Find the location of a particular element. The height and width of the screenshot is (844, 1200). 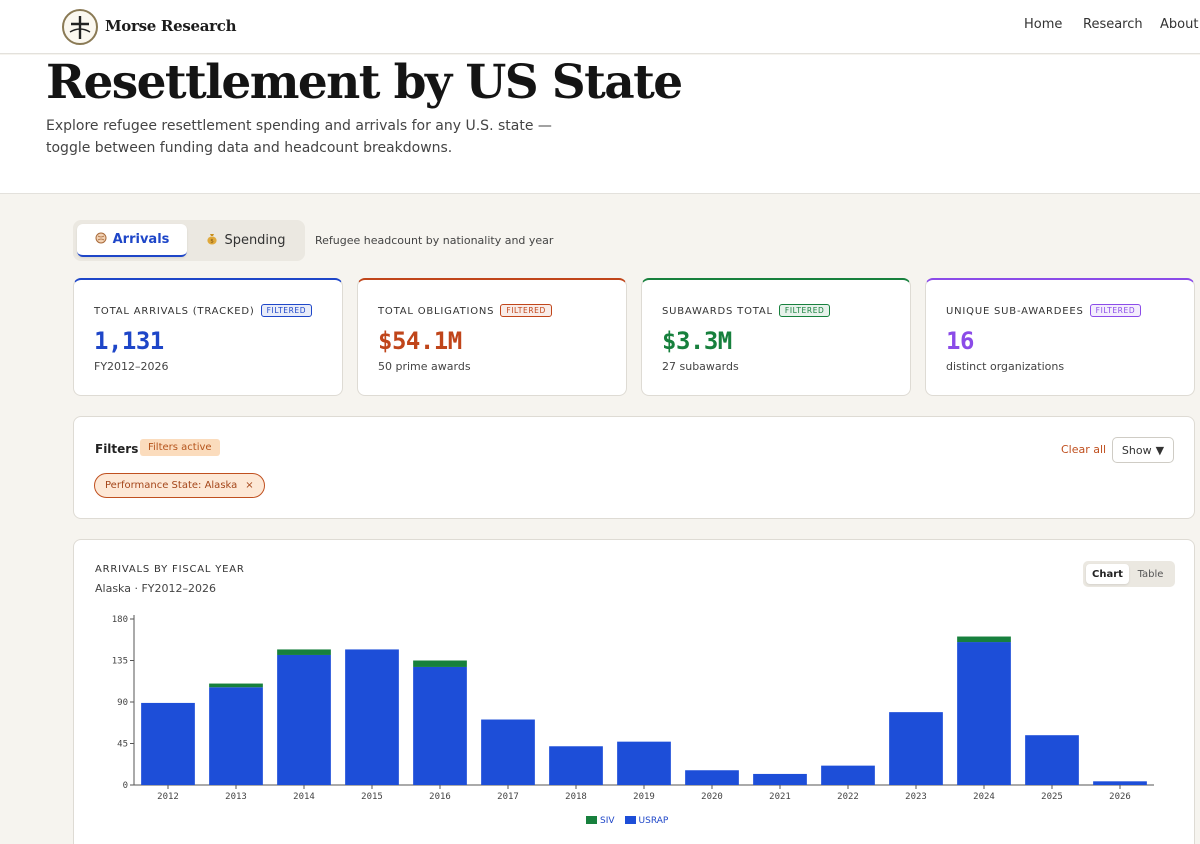

x-tick-label: 2024 is located at coordinates (984, 797).